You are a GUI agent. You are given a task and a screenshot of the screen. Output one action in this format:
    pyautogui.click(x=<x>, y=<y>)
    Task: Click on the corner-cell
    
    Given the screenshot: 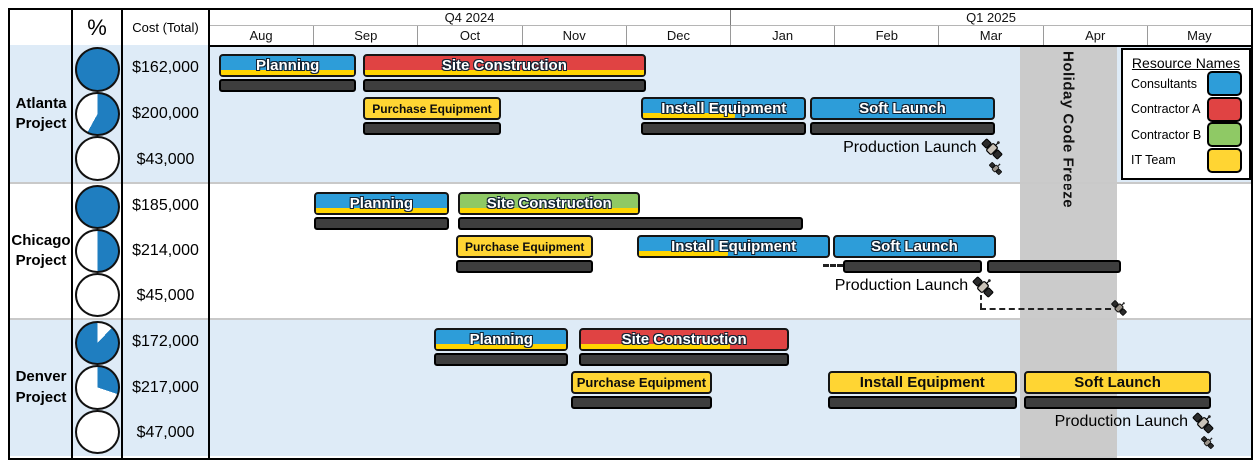 What is the action you would take?
    pyautogui.click(x=41, y=27)
    